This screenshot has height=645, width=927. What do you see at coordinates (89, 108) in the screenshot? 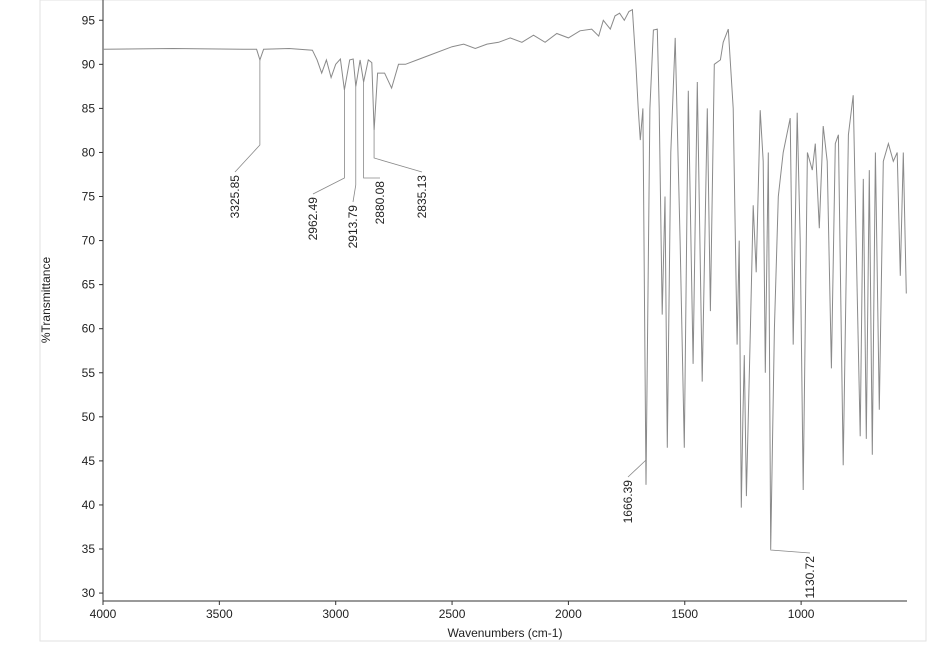
I see `y-tick-label: 85` at bounding box center [89, 108].